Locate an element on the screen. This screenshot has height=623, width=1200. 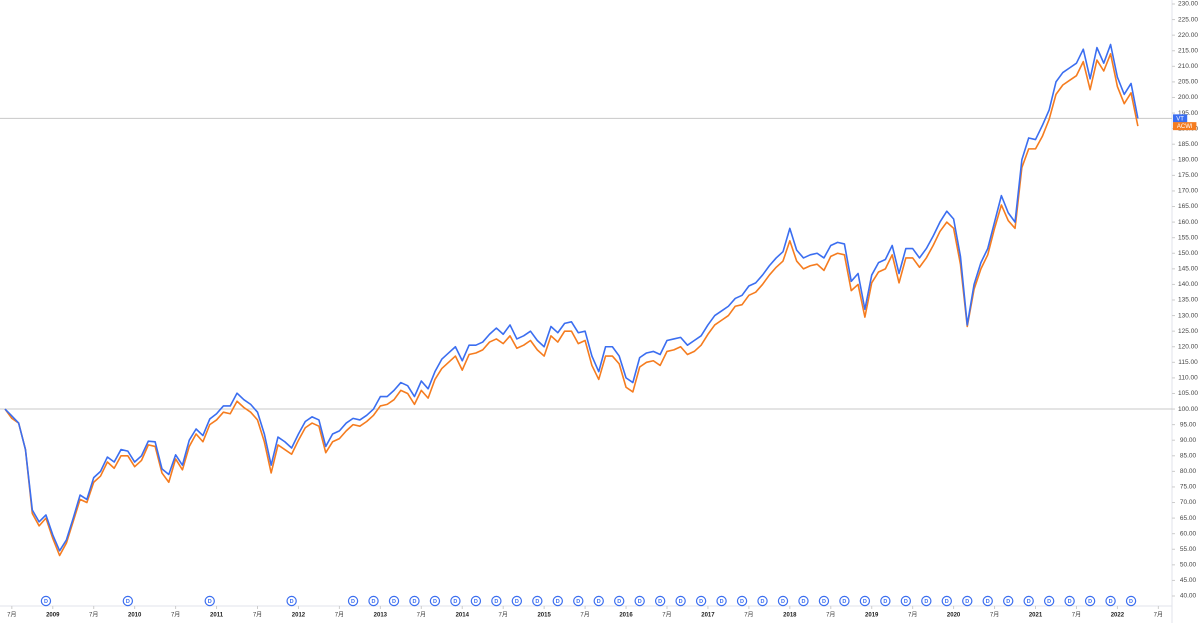
x-tick-label: 2015 is located at coordinates (544, 616).